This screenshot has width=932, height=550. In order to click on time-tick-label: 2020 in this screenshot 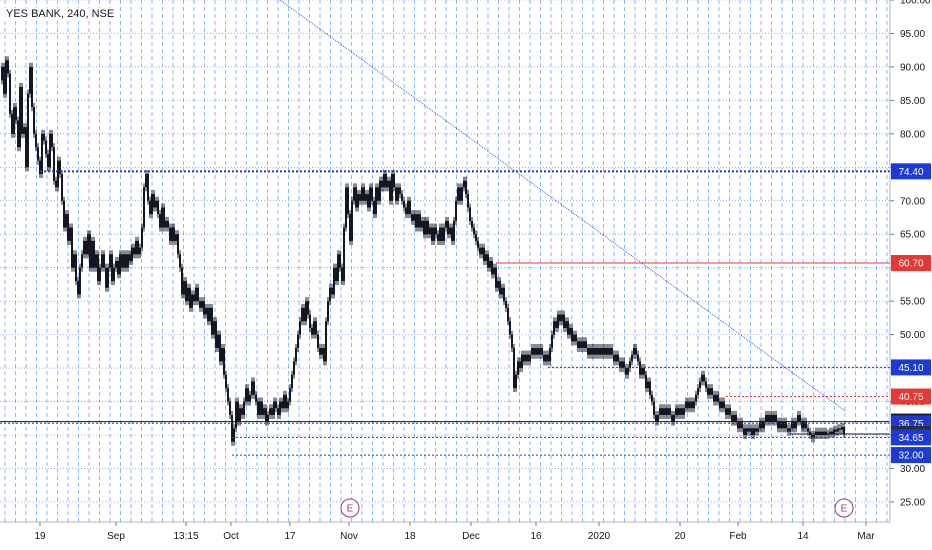, I will do `click(599, 536)`.